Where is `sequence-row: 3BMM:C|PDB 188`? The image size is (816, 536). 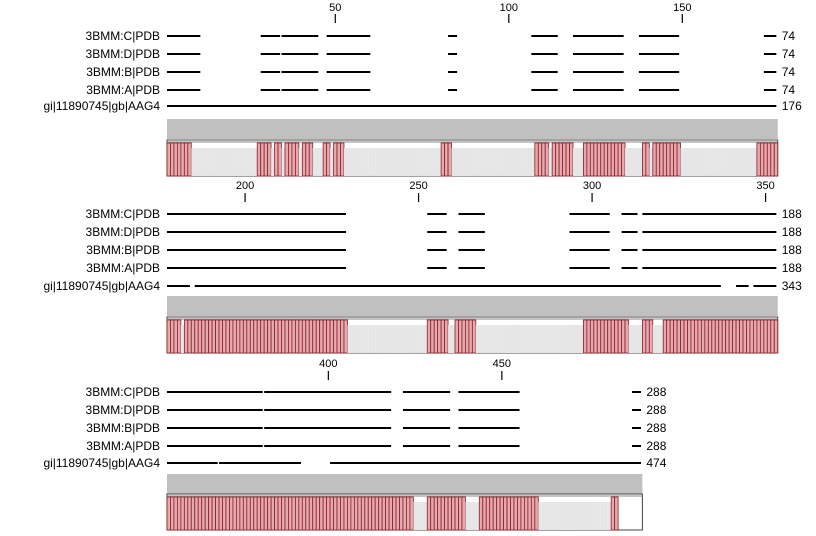
sequence-row: 3BMM:C|PDB 188 is located at coordinates (444, 214).